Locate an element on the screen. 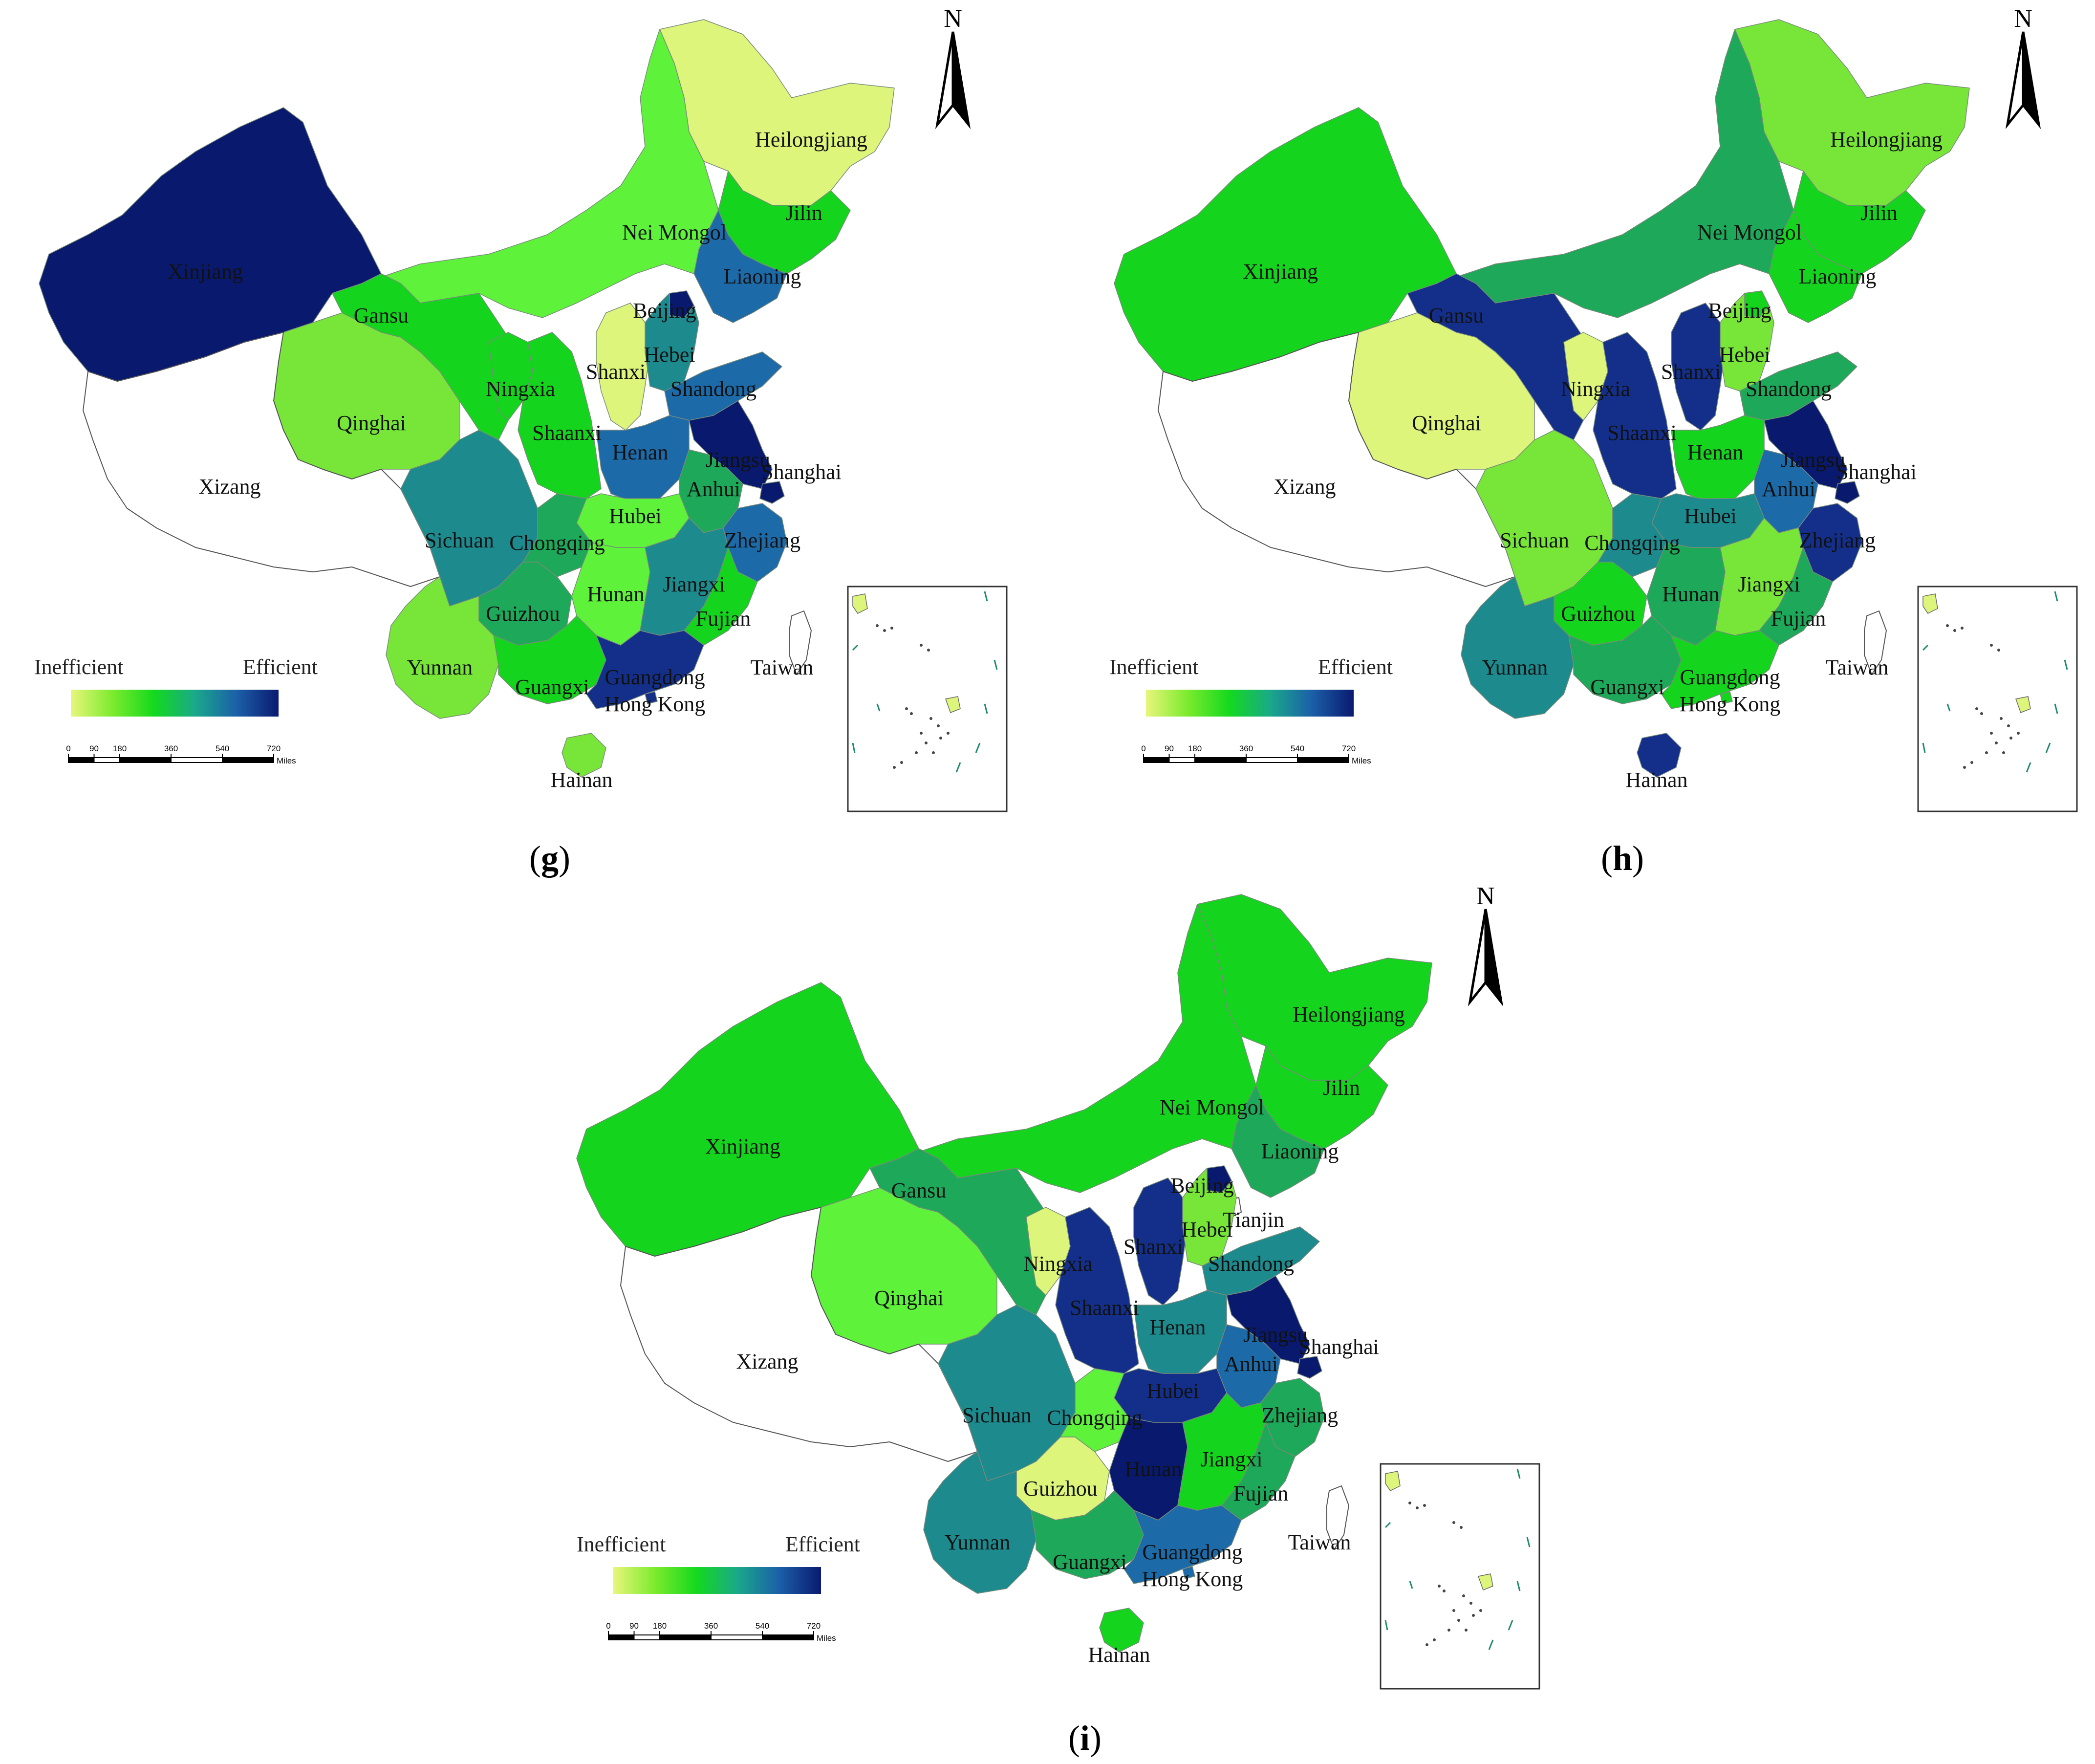 The width and height of the screenshot is (2095, 1764). legend-high-label: Efficient is located at coordinates (1356, 667).